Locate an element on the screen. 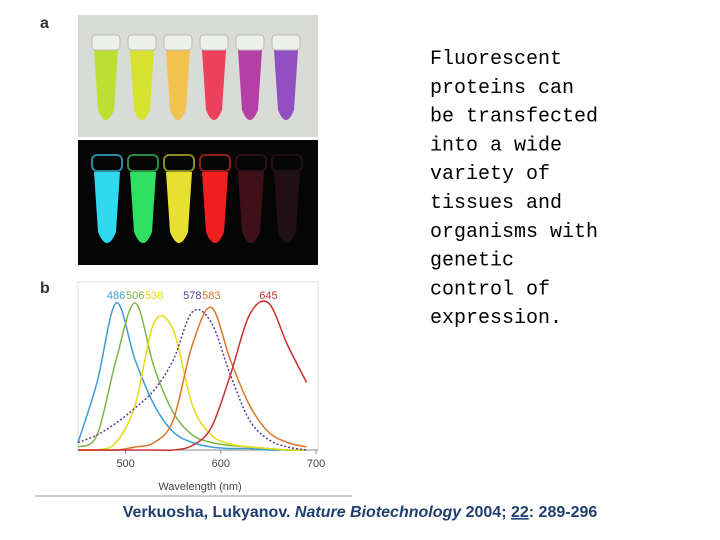 The width and height of the screenshot is (720, 540). peak-label: 583 is located at coordinates (211, 296).